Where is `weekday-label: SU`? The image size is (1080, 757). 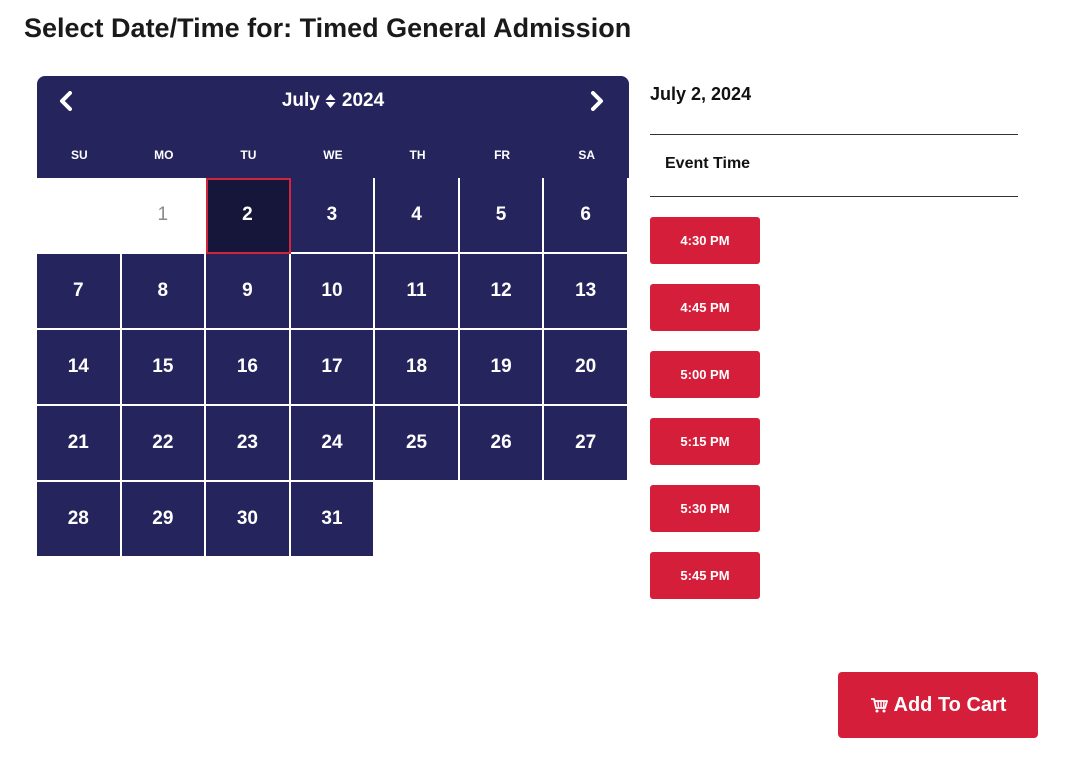 weekday-label: SU is located at coordinates (79, 155).